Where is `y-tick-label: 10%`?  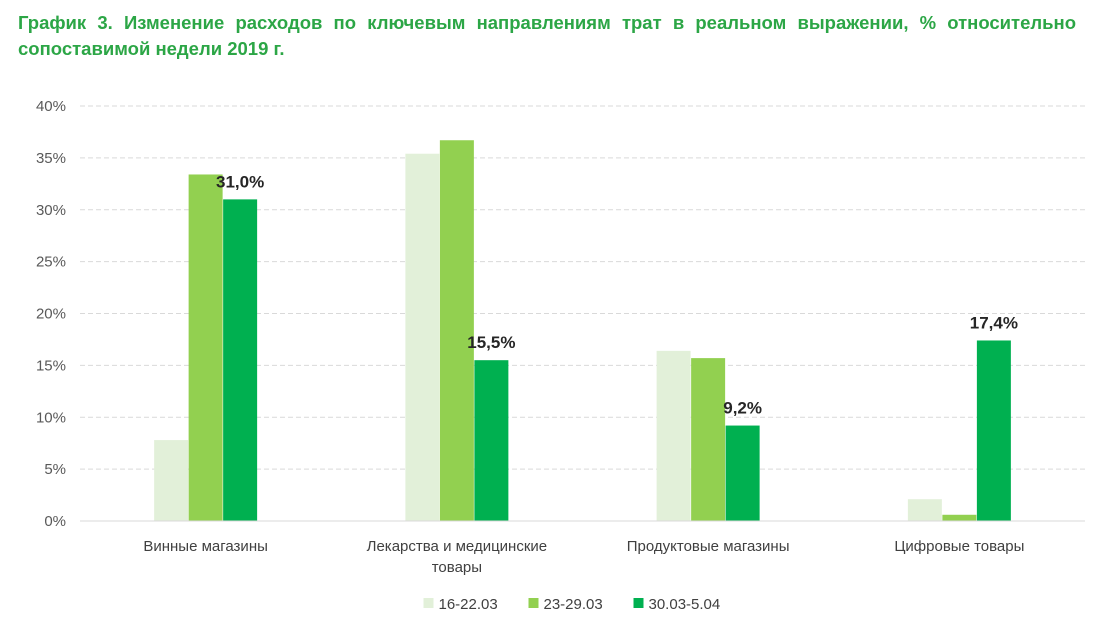 y-tick-label: 10% is located at coordinates (51, 417).